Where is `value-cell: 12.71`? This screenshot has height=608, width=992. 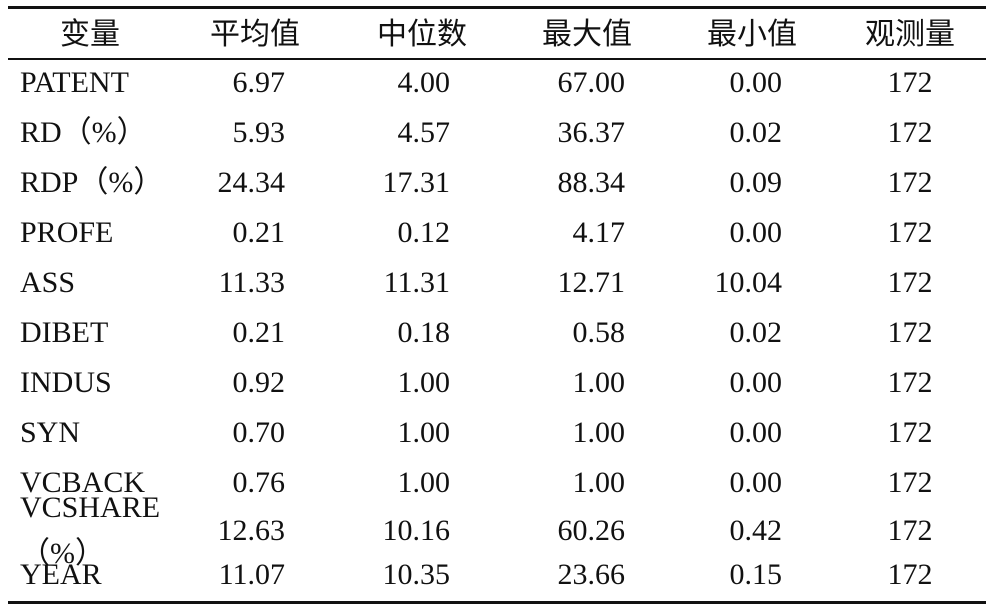
value-cell: 12.71 is located at coordinates (591, 282).